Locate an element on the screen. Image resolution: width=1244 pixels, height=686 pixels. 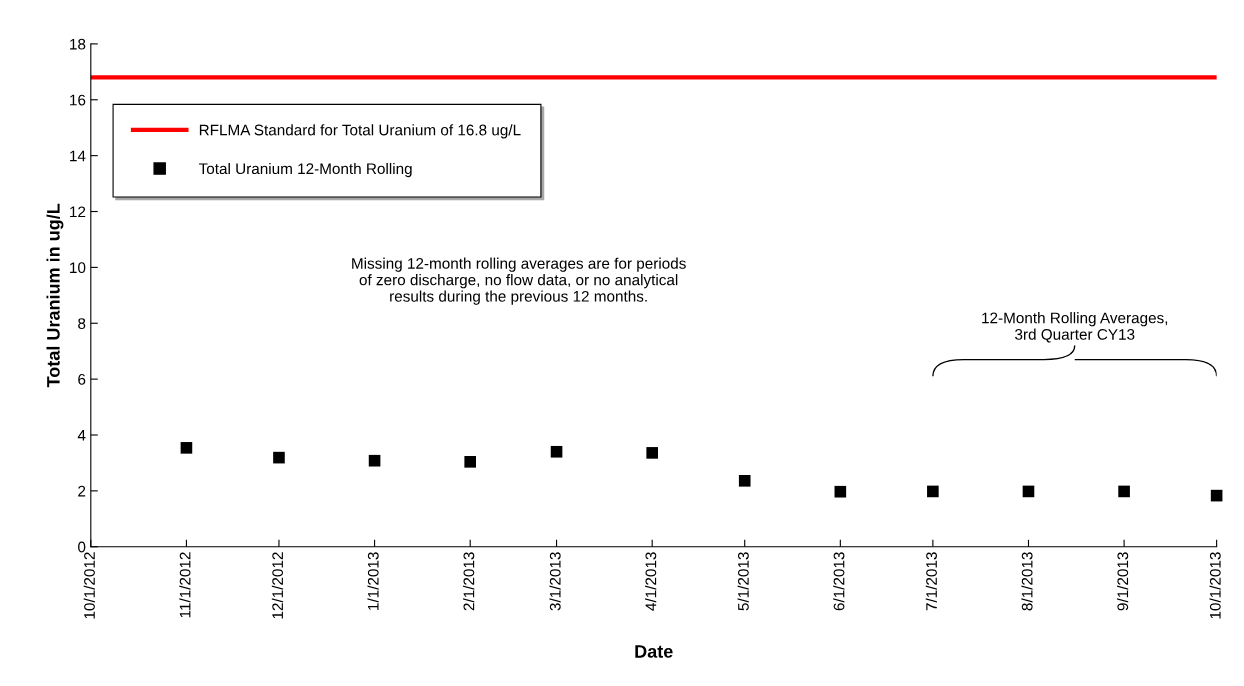
x-tick-label: 2/1/2013 is located at coordinates (469, 581).